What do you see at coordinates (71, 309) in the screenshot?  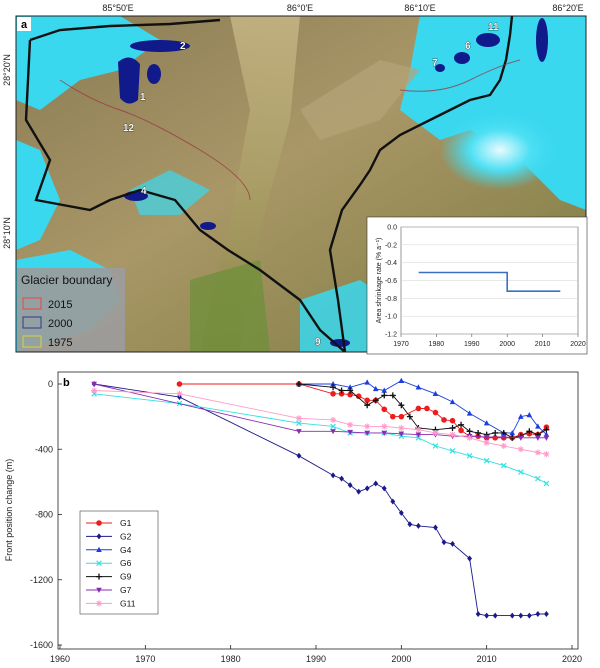 I see `glacier-boundary-legend: Glacier boundary 2015 2000 1975` at bounding box center [71, 309].